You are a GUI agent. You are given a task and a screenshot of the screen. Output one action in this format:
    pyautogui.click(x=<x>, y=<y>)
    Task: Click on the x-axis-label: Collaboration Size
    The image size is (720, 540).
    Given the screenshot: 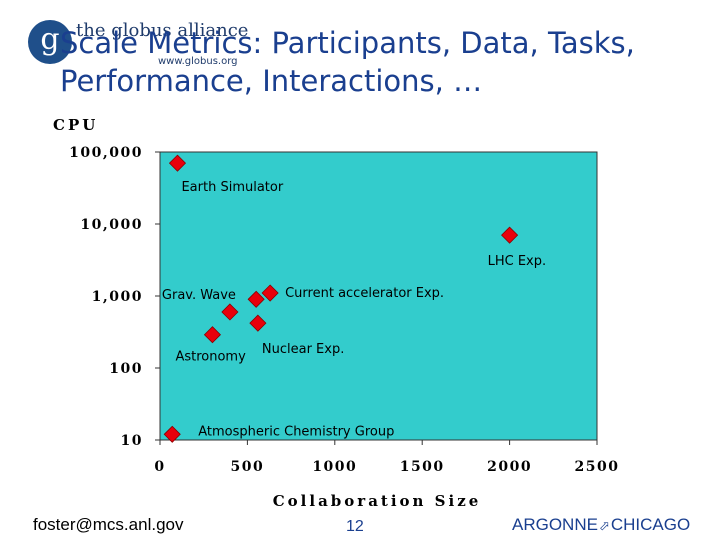 What is the action you would take?
    pyautogui.click(x=377, y=501)
    